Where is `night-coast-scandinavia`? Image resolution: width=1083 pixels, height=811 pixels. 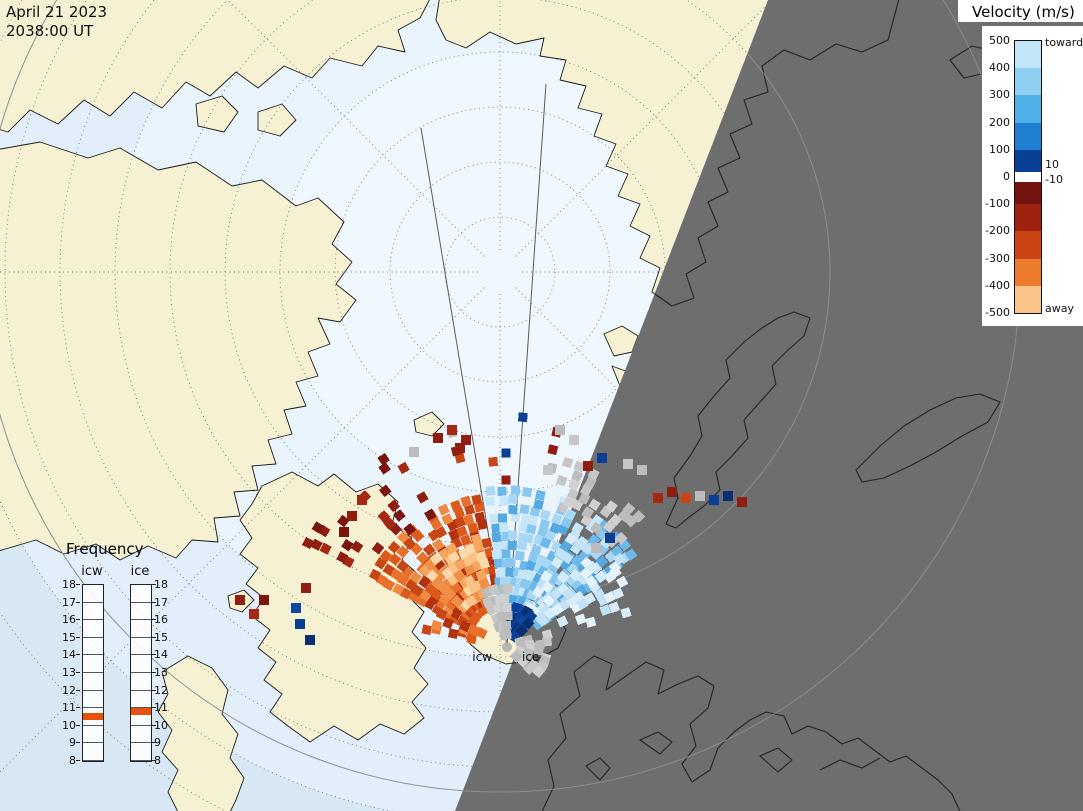
night-coast-scandinavia is located at coordinates (751, 733).